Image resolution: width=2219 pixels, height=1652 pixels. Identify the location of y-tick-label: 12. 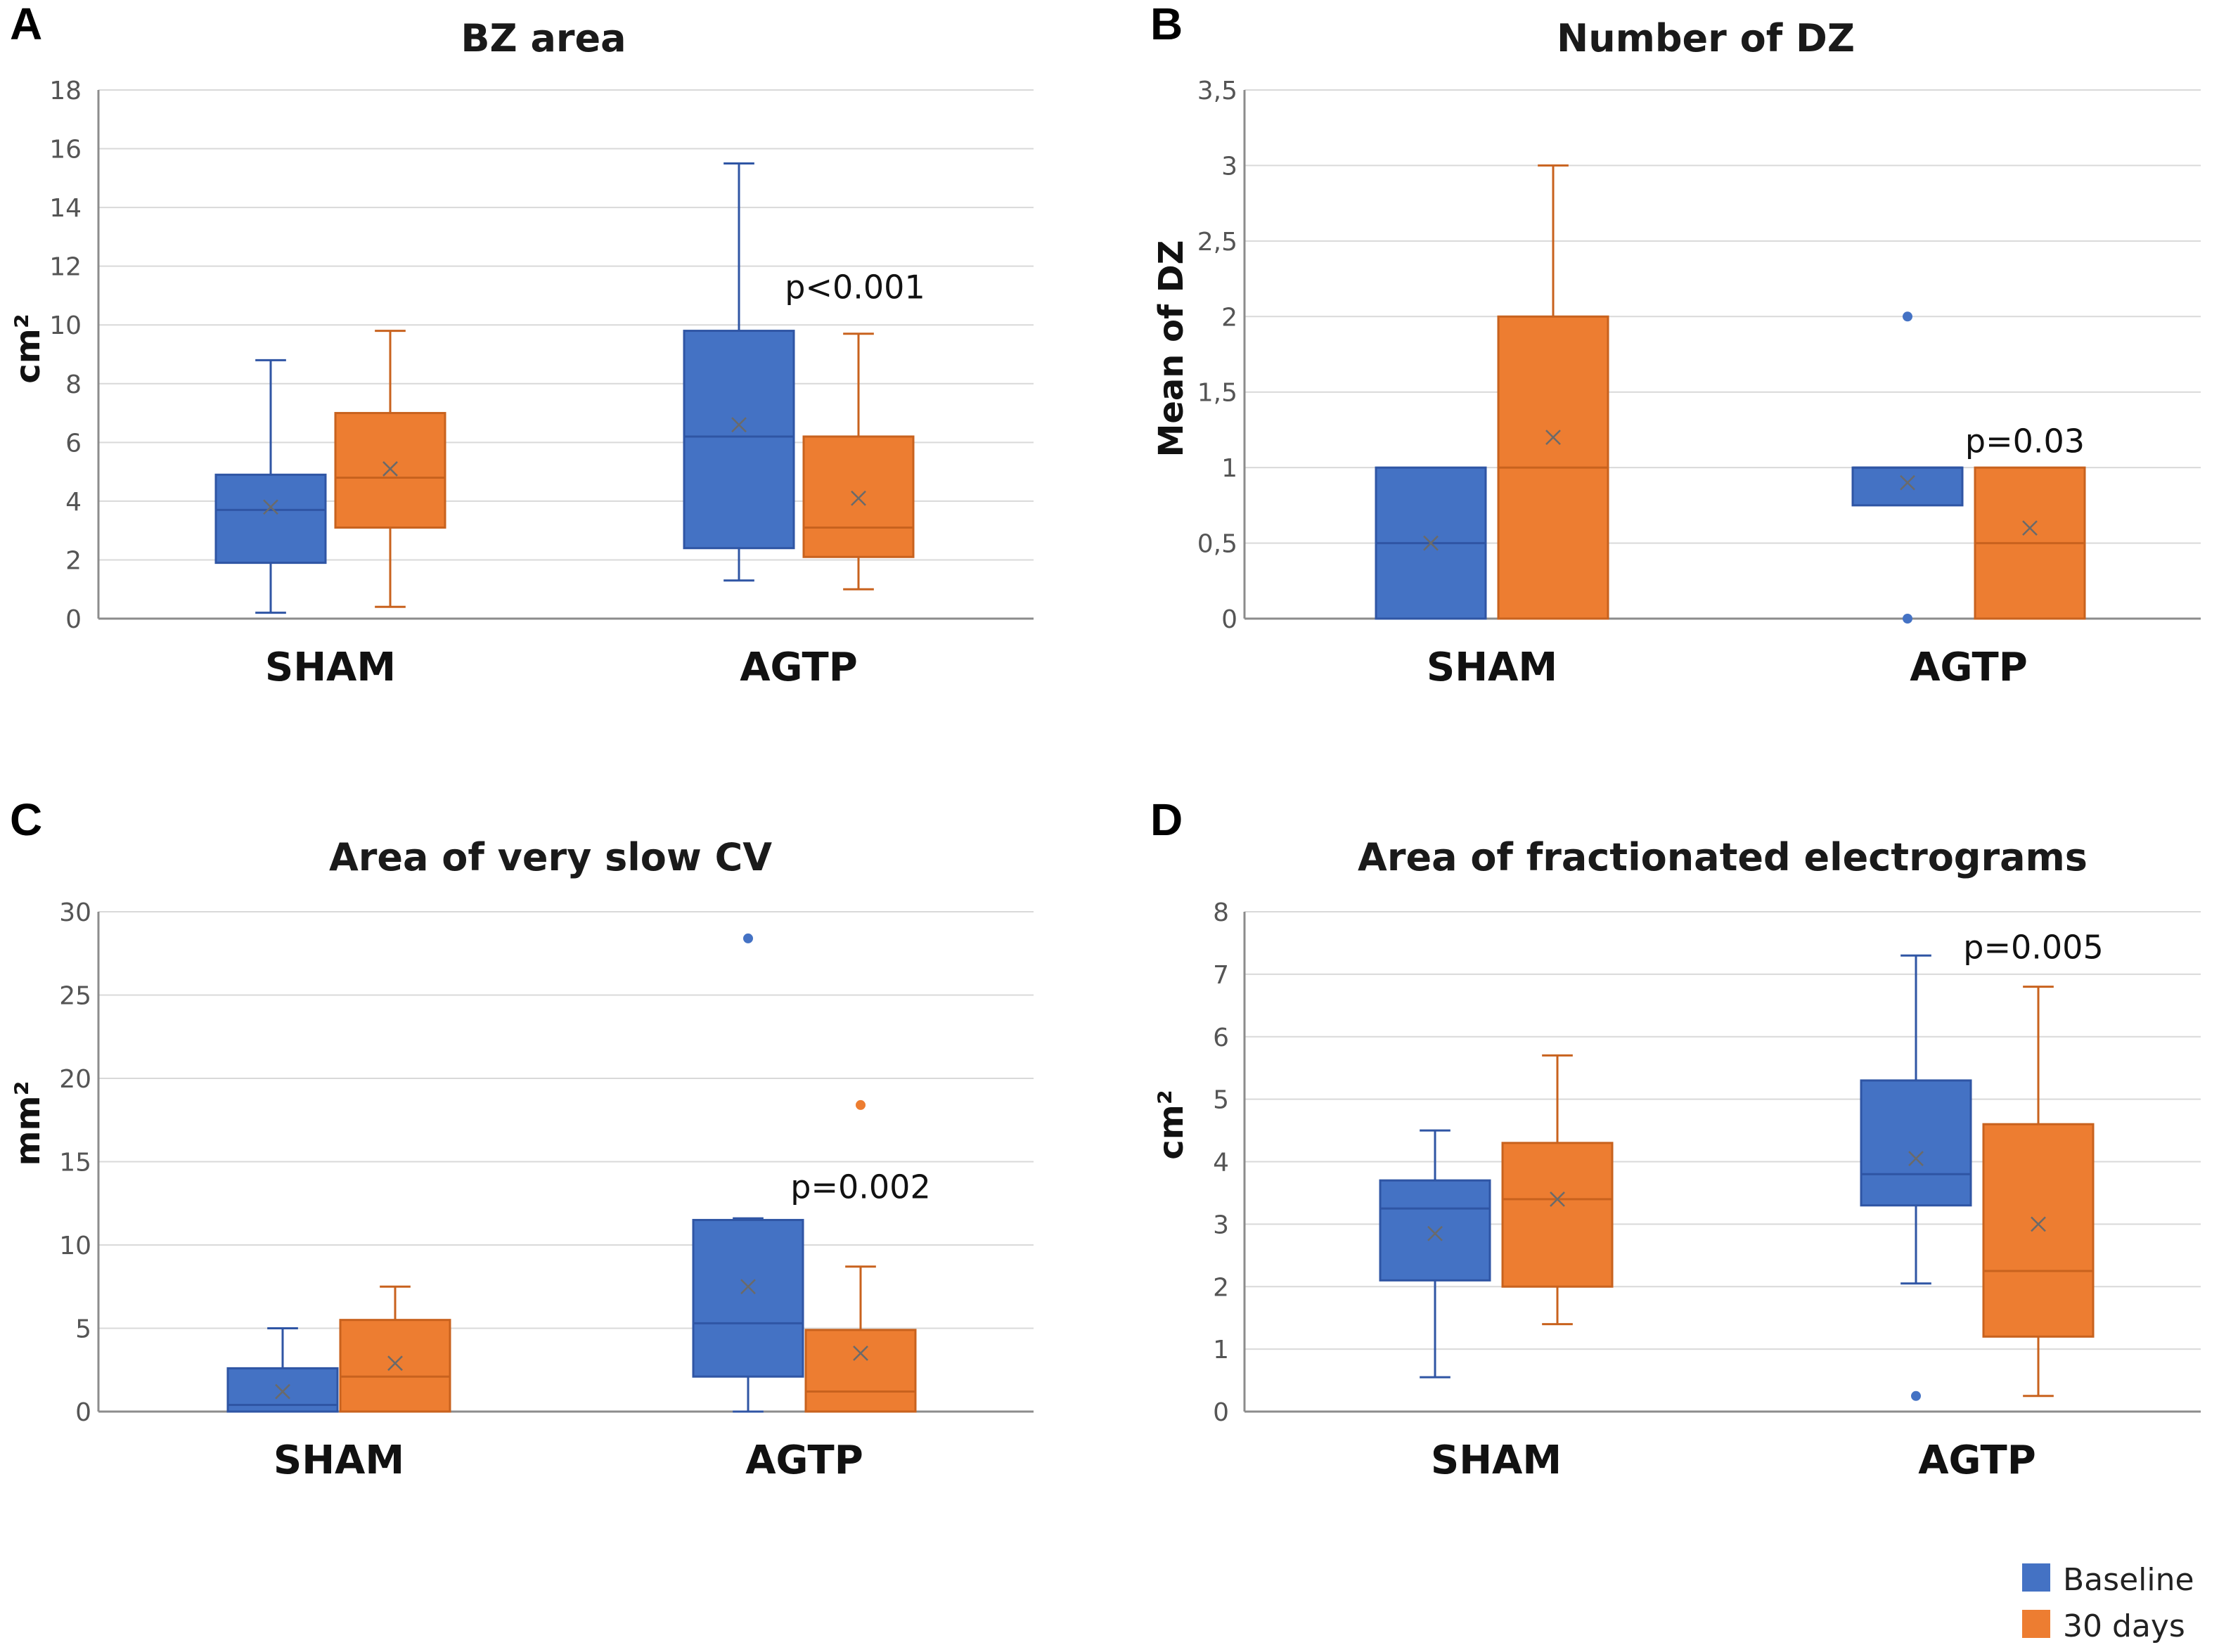
(65, 267).